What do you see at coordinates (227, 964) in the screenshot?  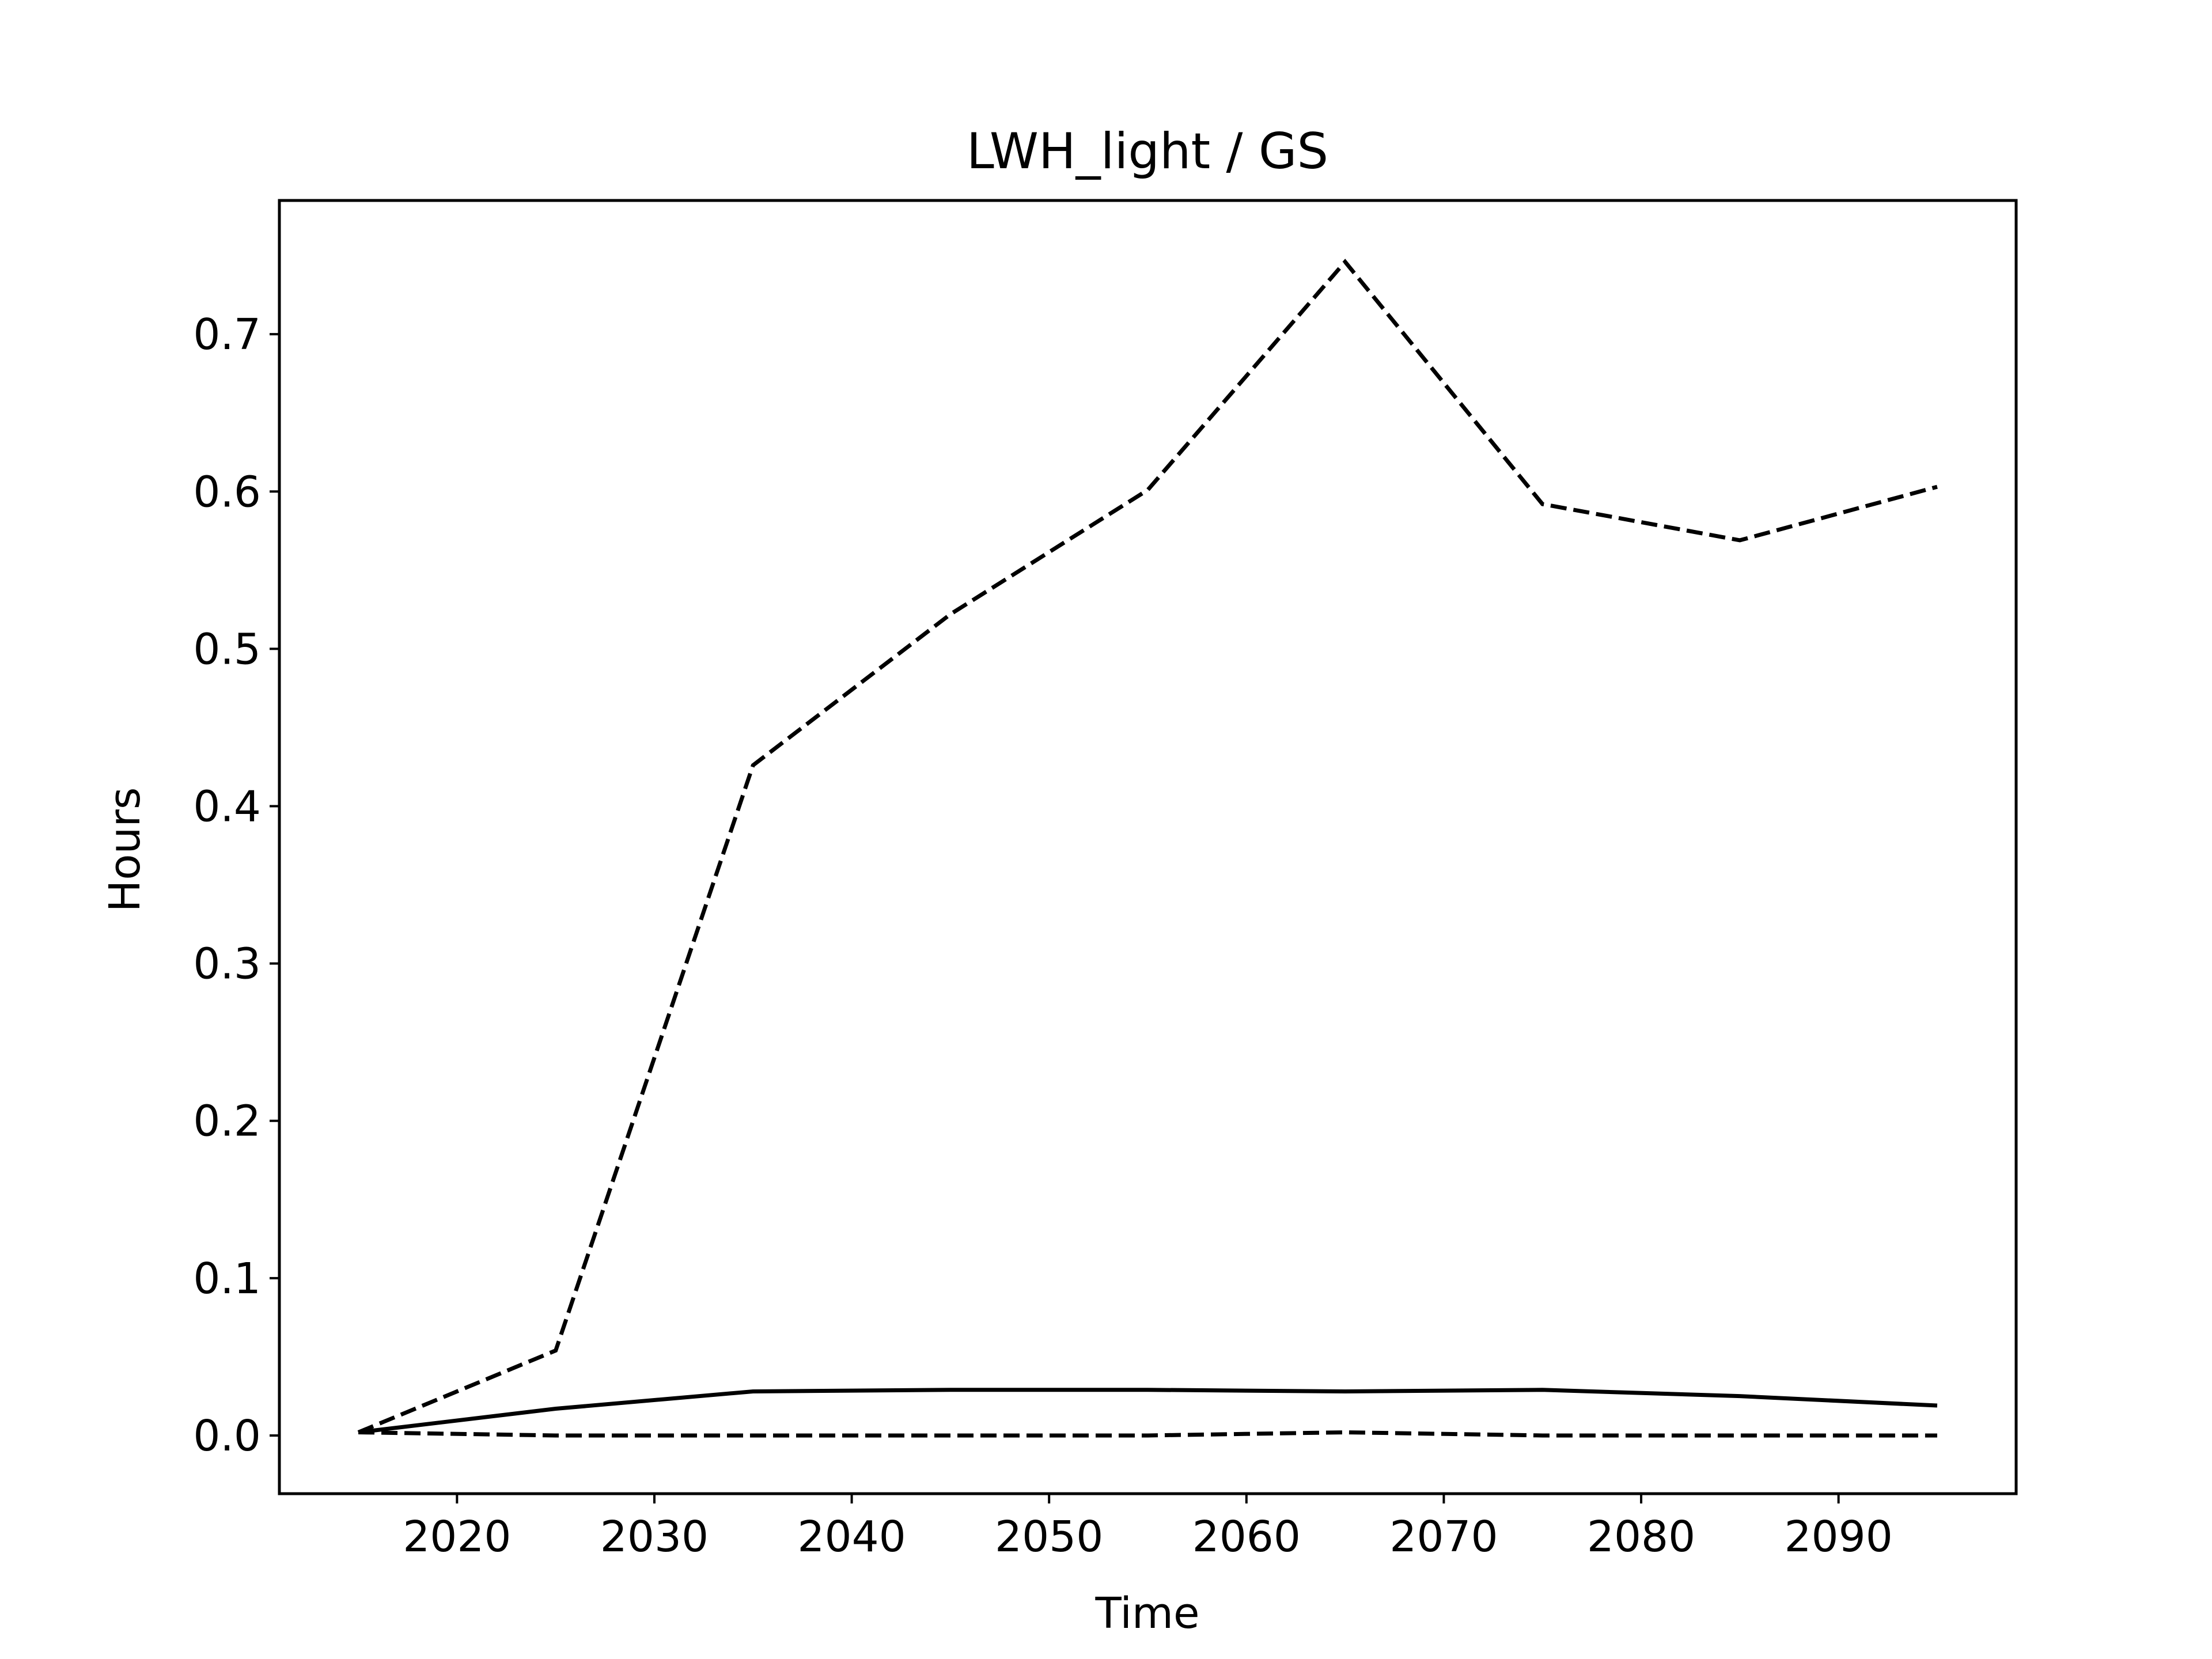 I see `y-tick-label: 0.3` at bounding box center [227, 964].